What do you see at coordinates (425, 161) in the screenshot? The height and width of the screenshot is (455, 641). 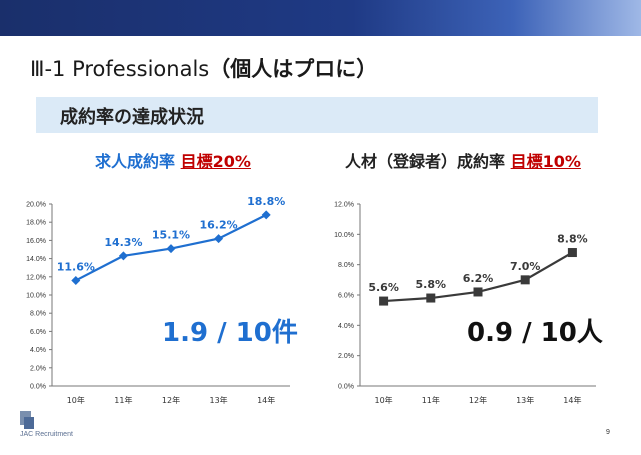 I see `chart-right-title-text: 人材（登録者）成約率` at bounding box center [425, 161].